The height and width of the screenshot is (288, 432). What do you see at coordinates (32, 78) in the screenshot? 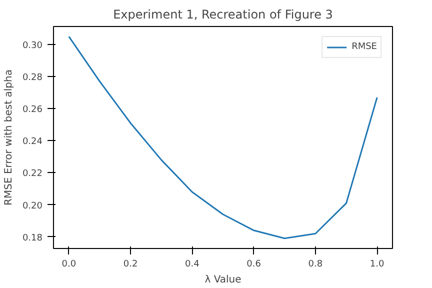
I see `y-tick-label: 0.28` at bounding box center [32, 78].